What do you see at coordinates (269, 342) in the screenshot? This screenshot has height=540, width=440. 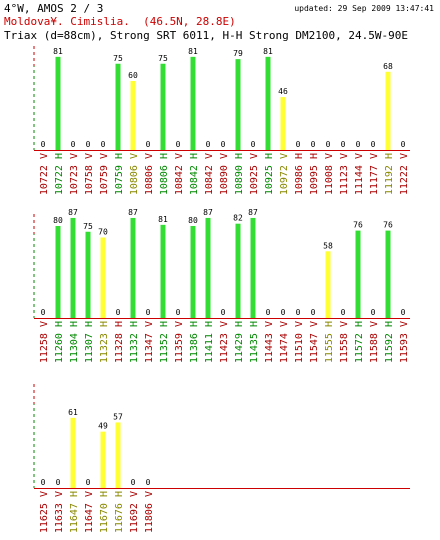 I see `frequency-label: 11443 V` at bounding box center [269, 342].